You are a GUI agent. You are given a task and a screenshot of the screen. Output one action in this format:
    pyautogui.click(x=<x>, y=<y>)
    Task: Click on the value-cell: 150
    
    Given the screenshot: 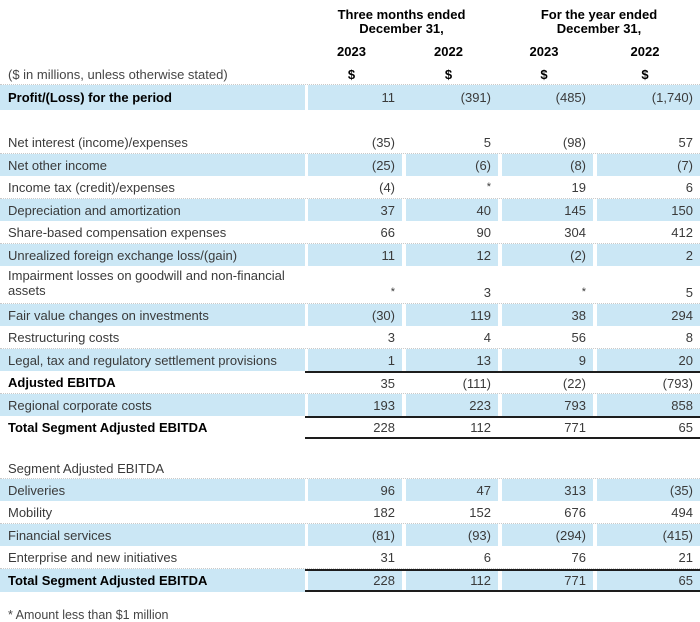 What is the action you would take?
    pyautogui.click(x=646, y=210)
    